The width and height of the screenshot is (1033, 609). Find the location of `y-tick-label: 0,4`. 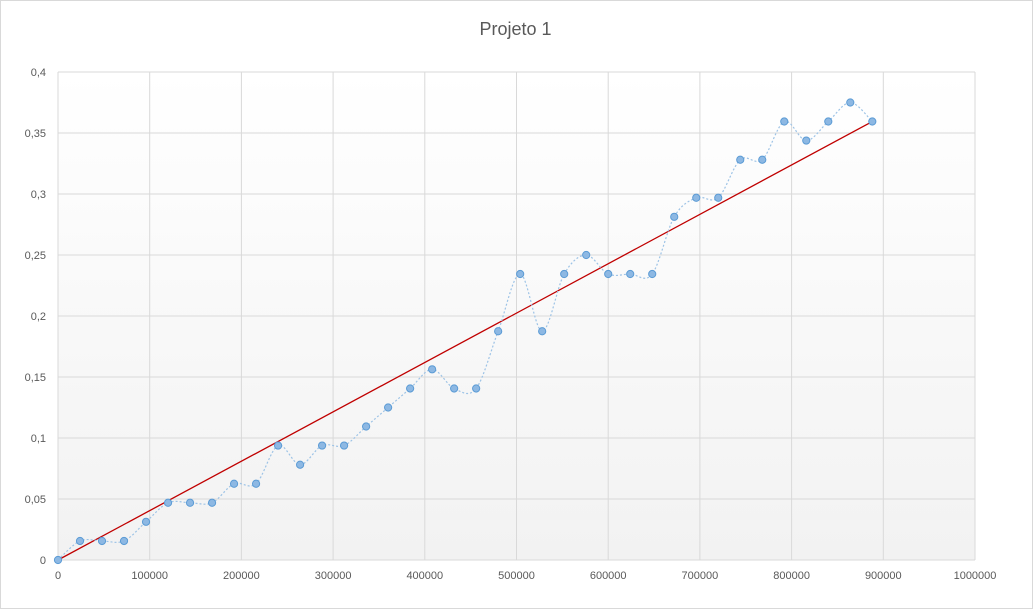

y-tick-label: 0,4 is located at coordinates (38, 73).